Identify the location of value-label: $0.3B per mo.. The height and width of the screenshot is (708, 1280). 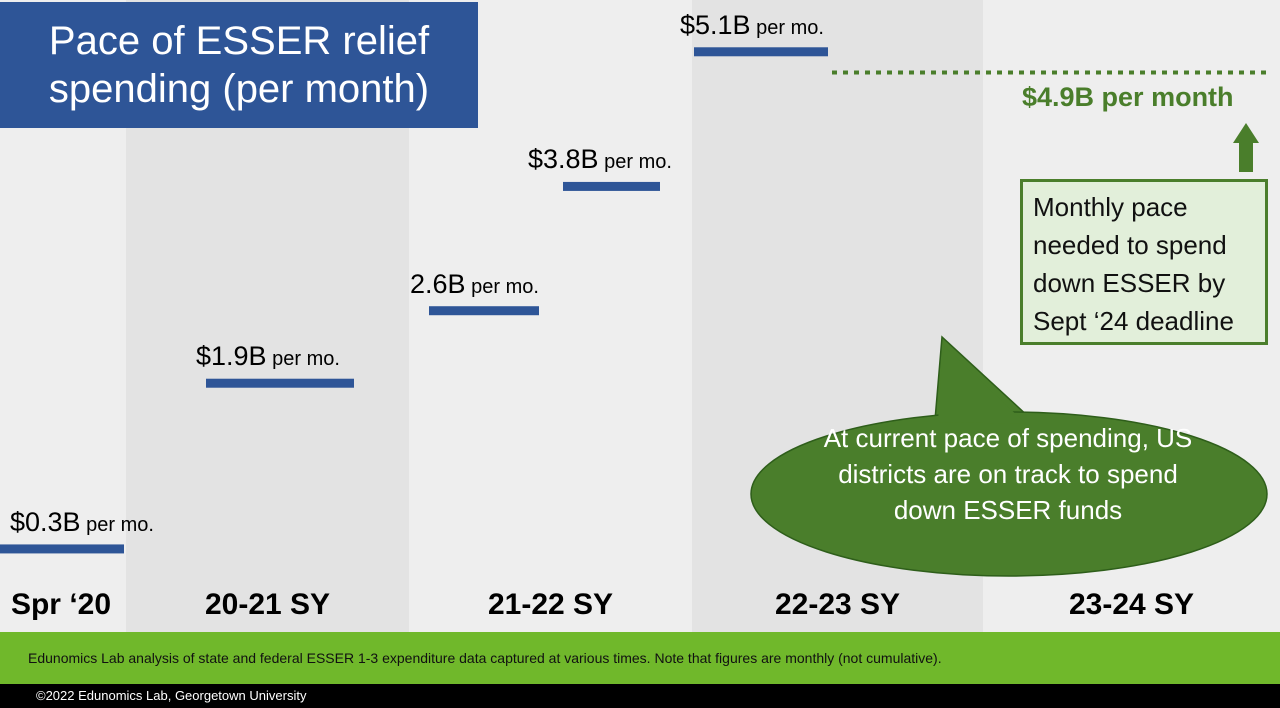
(82, 522).